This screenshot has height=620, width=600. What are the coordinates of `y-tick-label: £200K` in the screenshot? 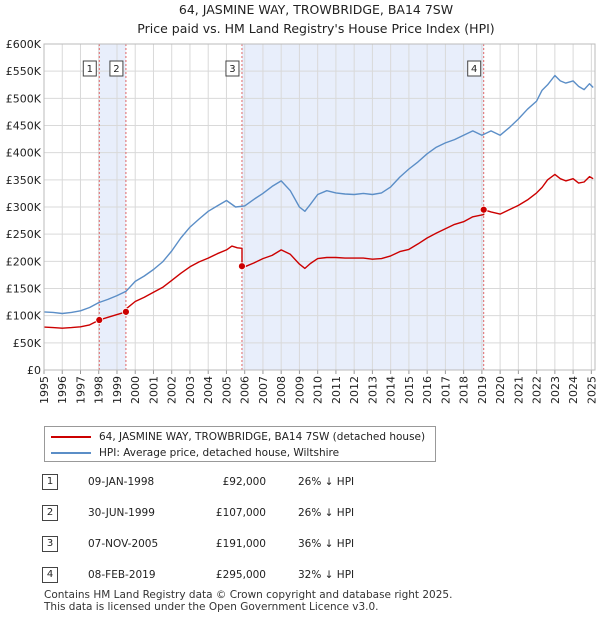 It's located at (24, 261).